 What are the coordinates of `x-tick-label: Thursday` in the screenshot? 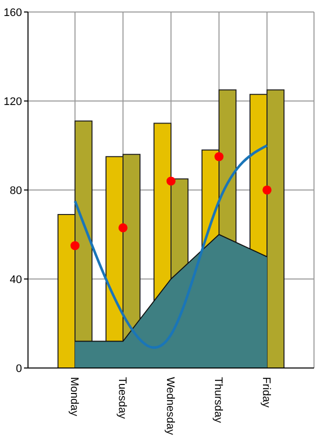 It's located at (218, 400).